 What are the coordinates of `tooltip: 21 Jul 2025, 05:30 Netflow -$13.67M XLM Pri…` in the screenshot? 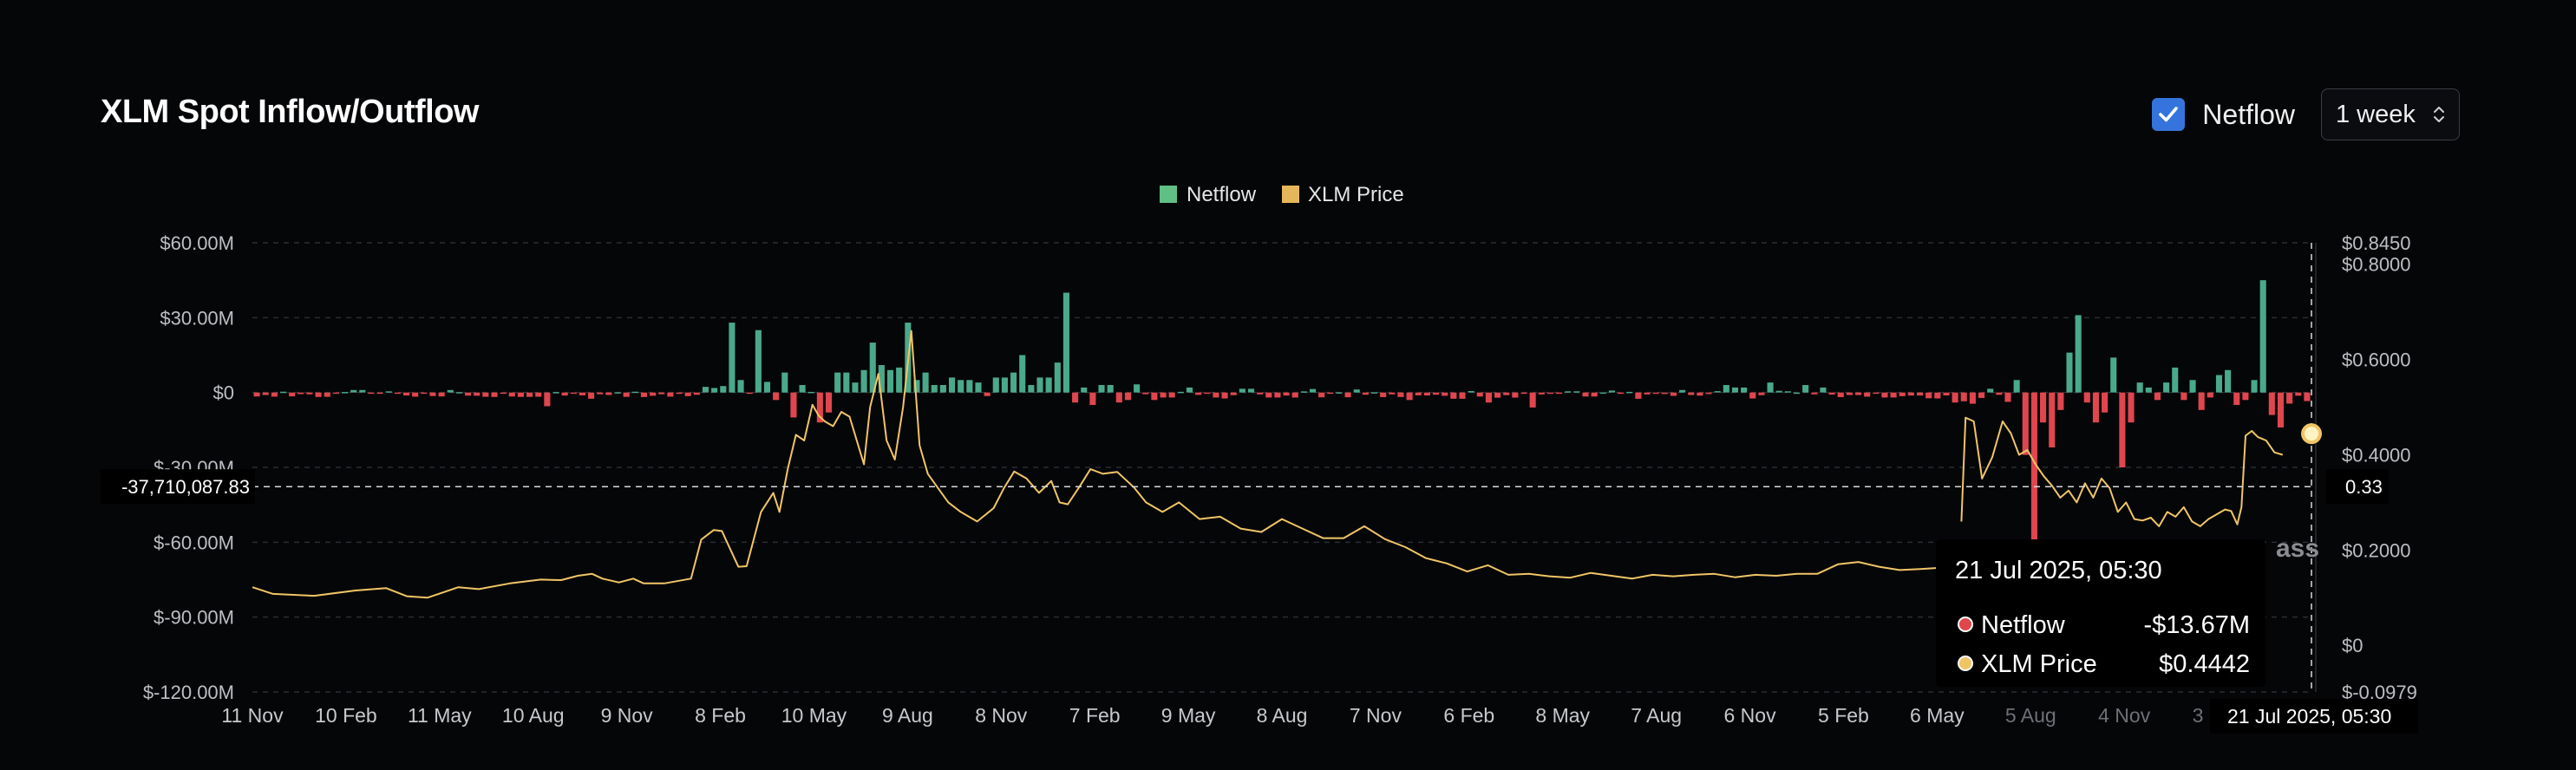 It's located at (2100, 613).